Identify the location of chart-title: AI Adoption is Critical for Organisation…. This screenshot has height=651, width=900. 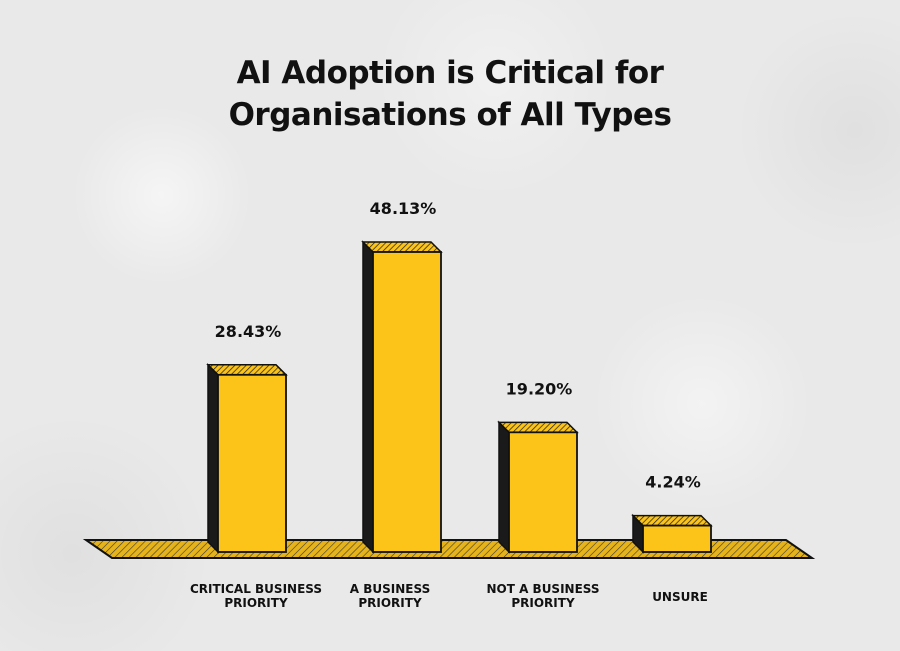
(450, 94).